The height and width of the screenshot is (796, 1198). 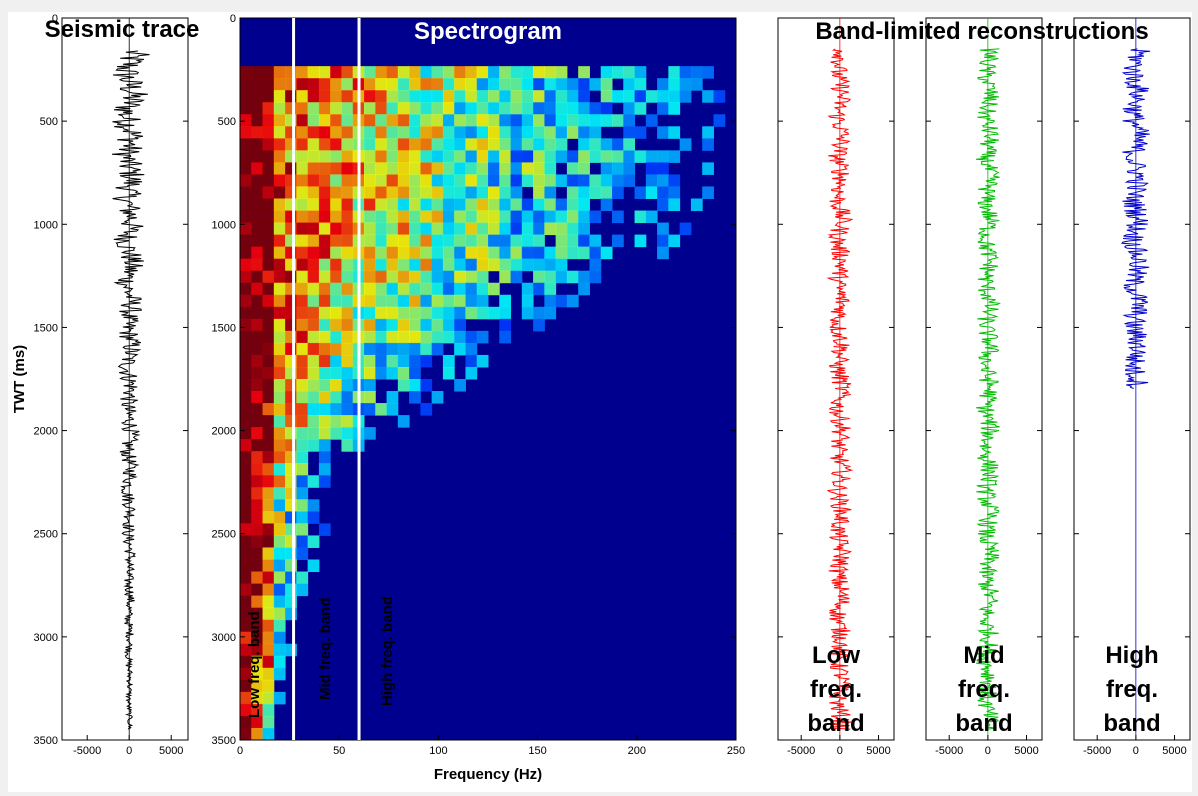 What do you see at coordinates (46, 225) in the screenshot?
I see `trace-ytick-label: 1000` at bounding box center [46, 225].